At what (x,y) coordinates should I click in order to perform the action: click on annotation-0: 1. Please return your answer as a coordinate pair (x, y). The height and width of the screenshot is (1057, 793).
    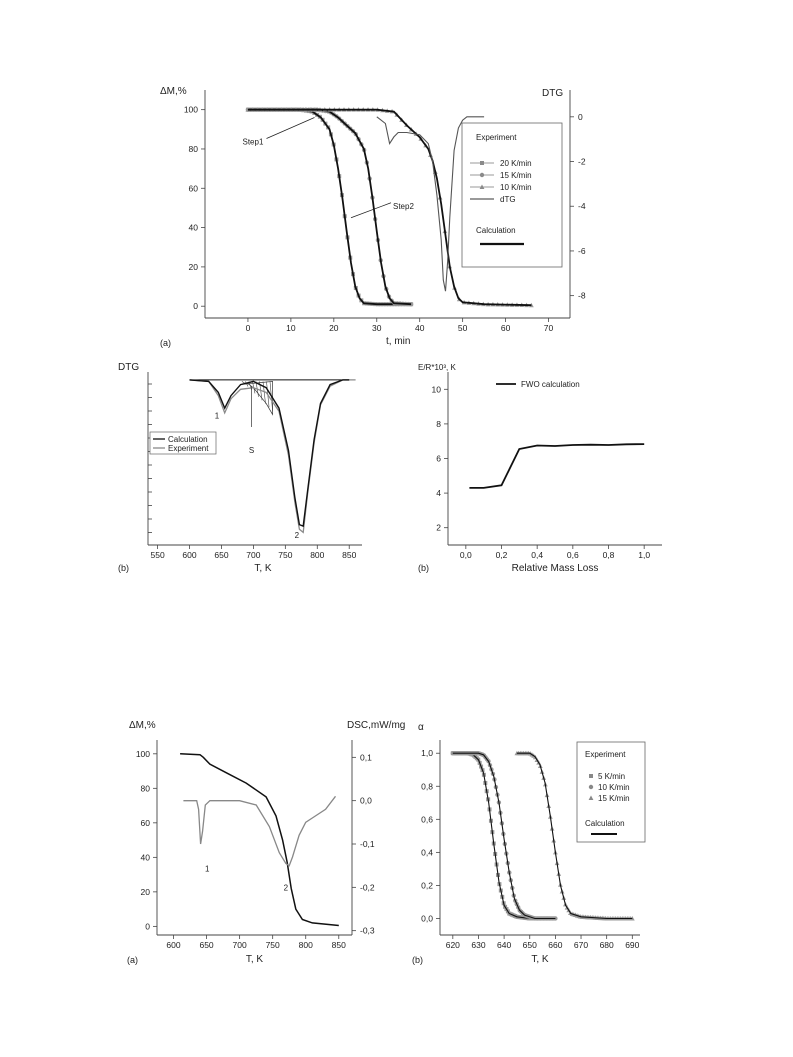
    Looking at the image, I should click on (217, 415).